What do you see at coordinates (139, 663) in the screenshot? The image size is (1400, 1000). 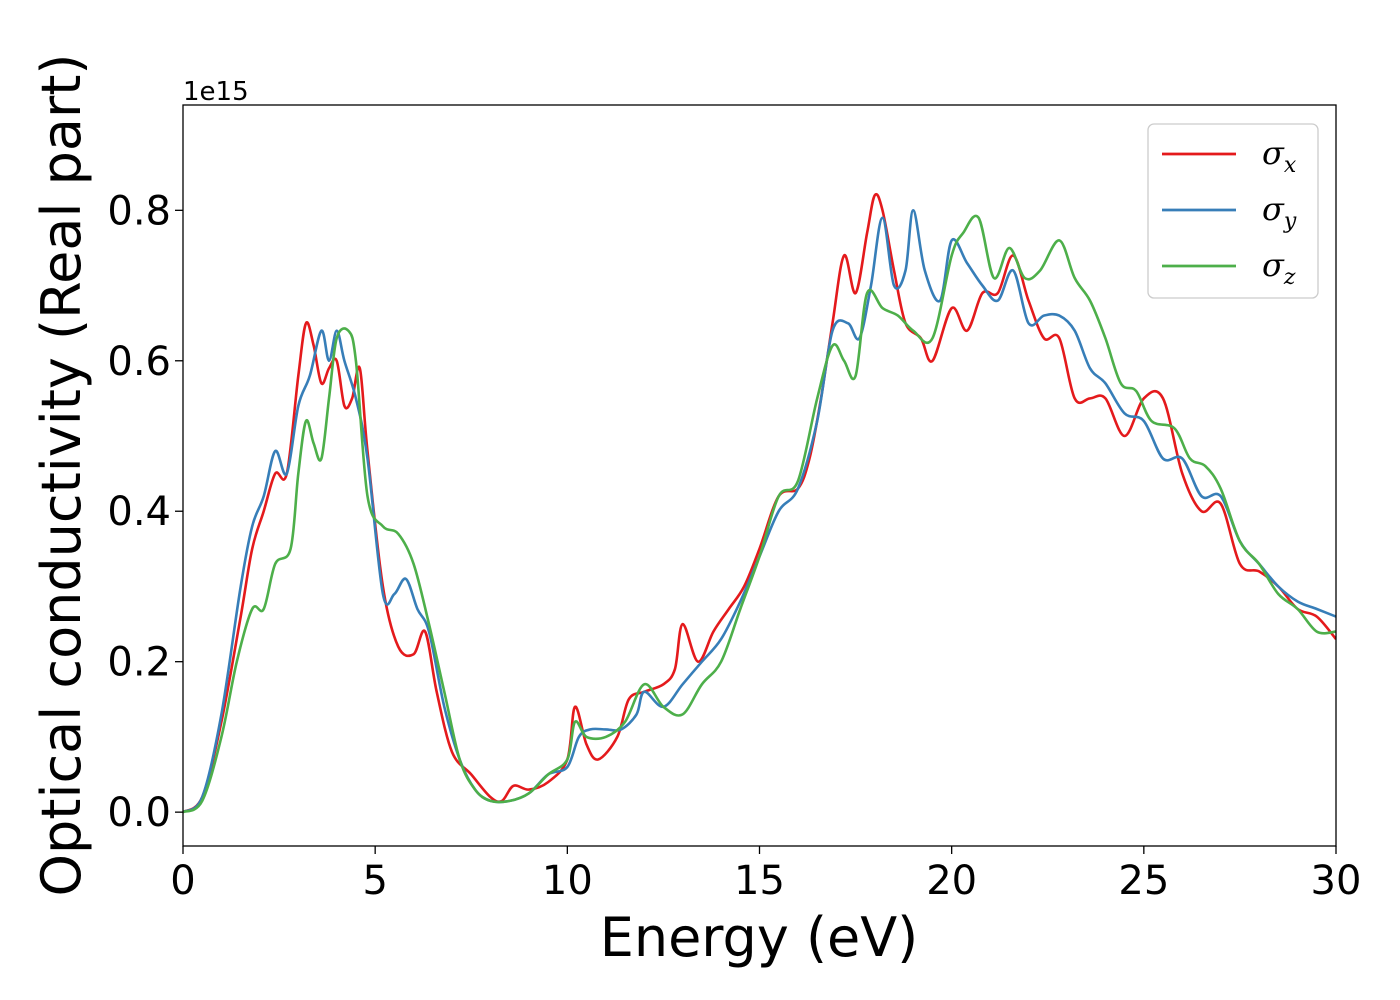 I see `y-tick-label: 0.2` at bounding box center [139, 663].